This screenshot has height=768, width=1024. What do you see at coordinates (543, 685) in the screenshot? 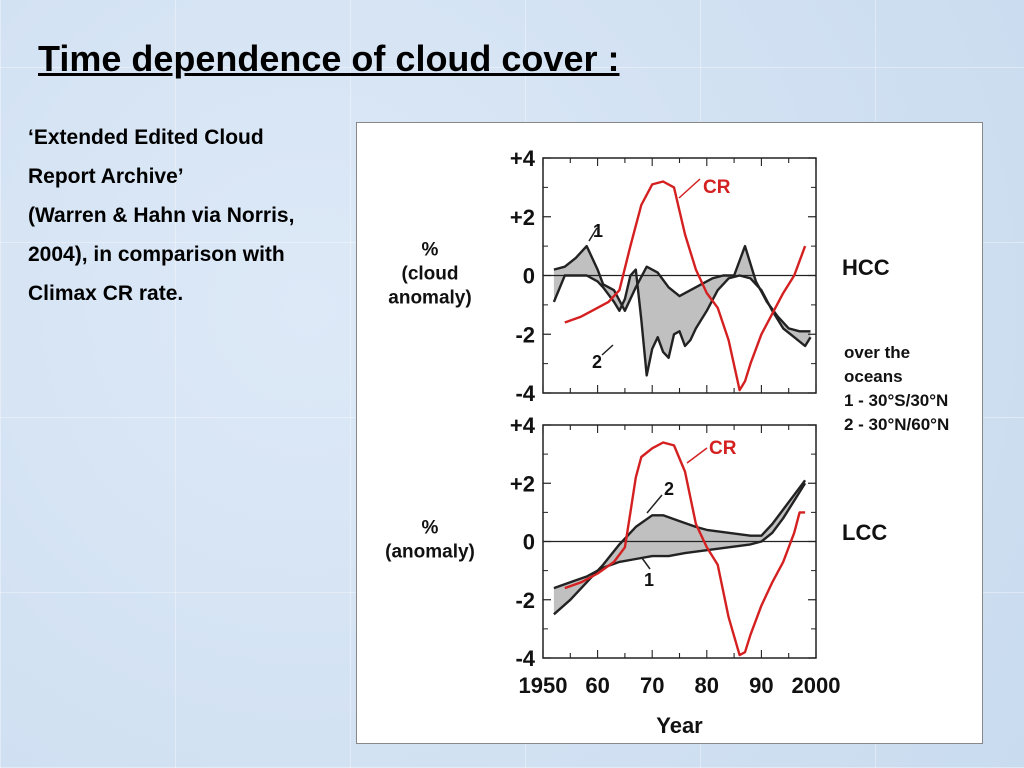
I see `x-tick-label: 1950` at bounding box center [543, 685].